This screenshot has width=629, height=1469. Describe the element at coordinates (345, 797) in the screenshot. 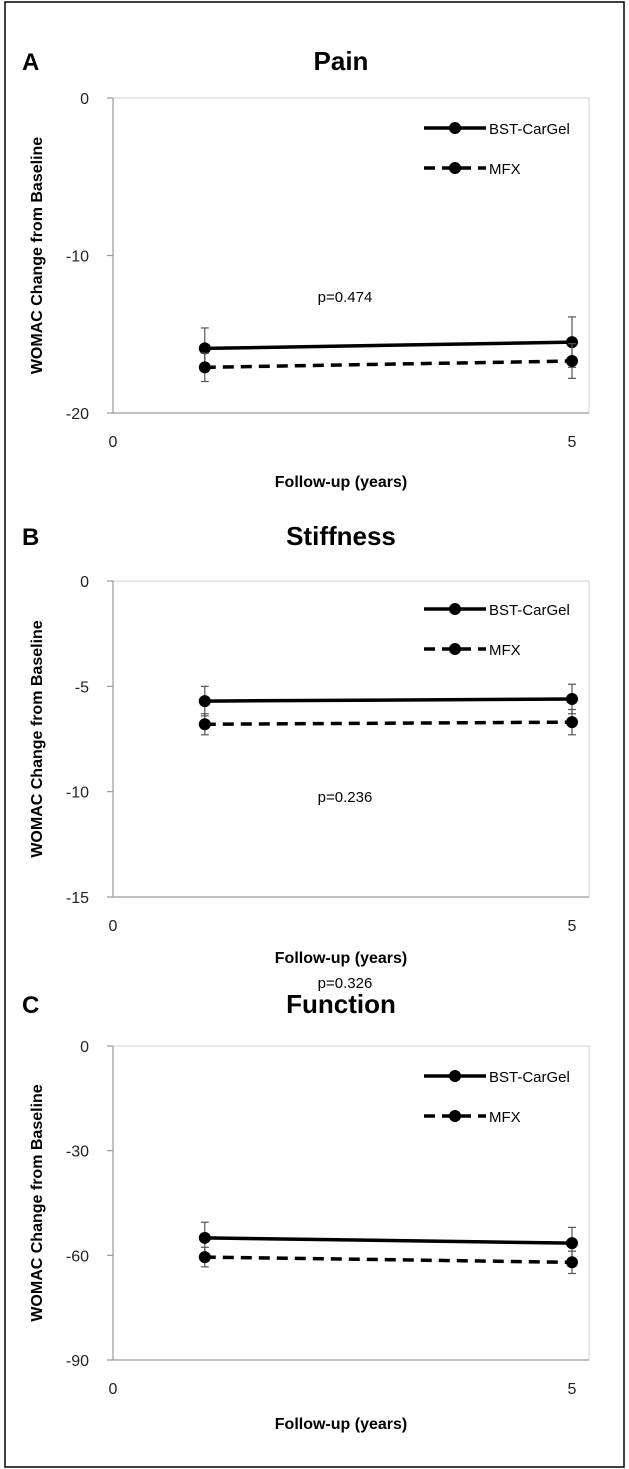

I see `p-value-annotation: p=0.236` at that location.